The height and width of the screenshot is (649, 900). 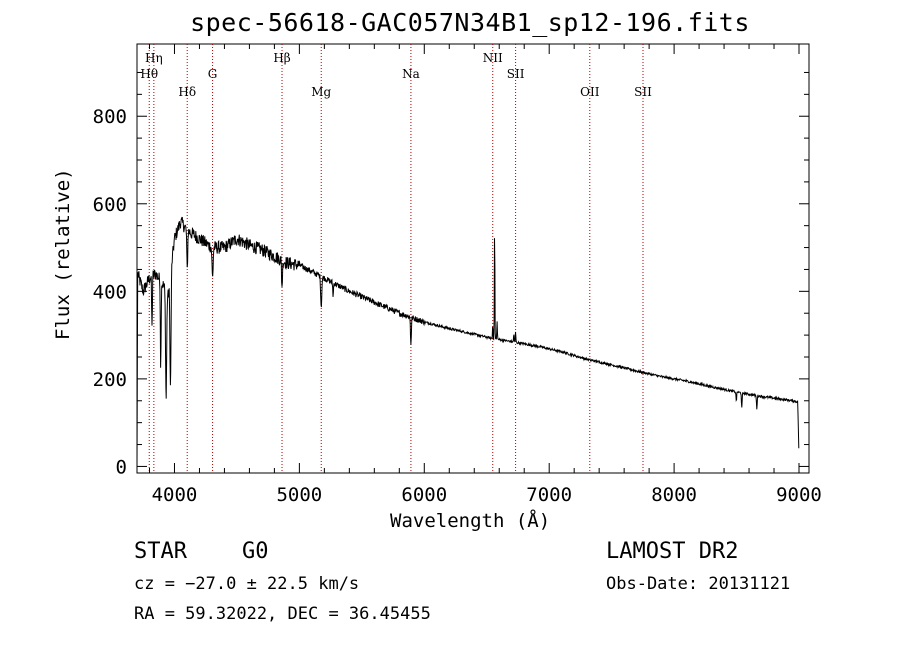 What do you see at coordinates (411, 74) in the screenshot?
I see `line-marker-label: Na` at bounding box center [411, 74].